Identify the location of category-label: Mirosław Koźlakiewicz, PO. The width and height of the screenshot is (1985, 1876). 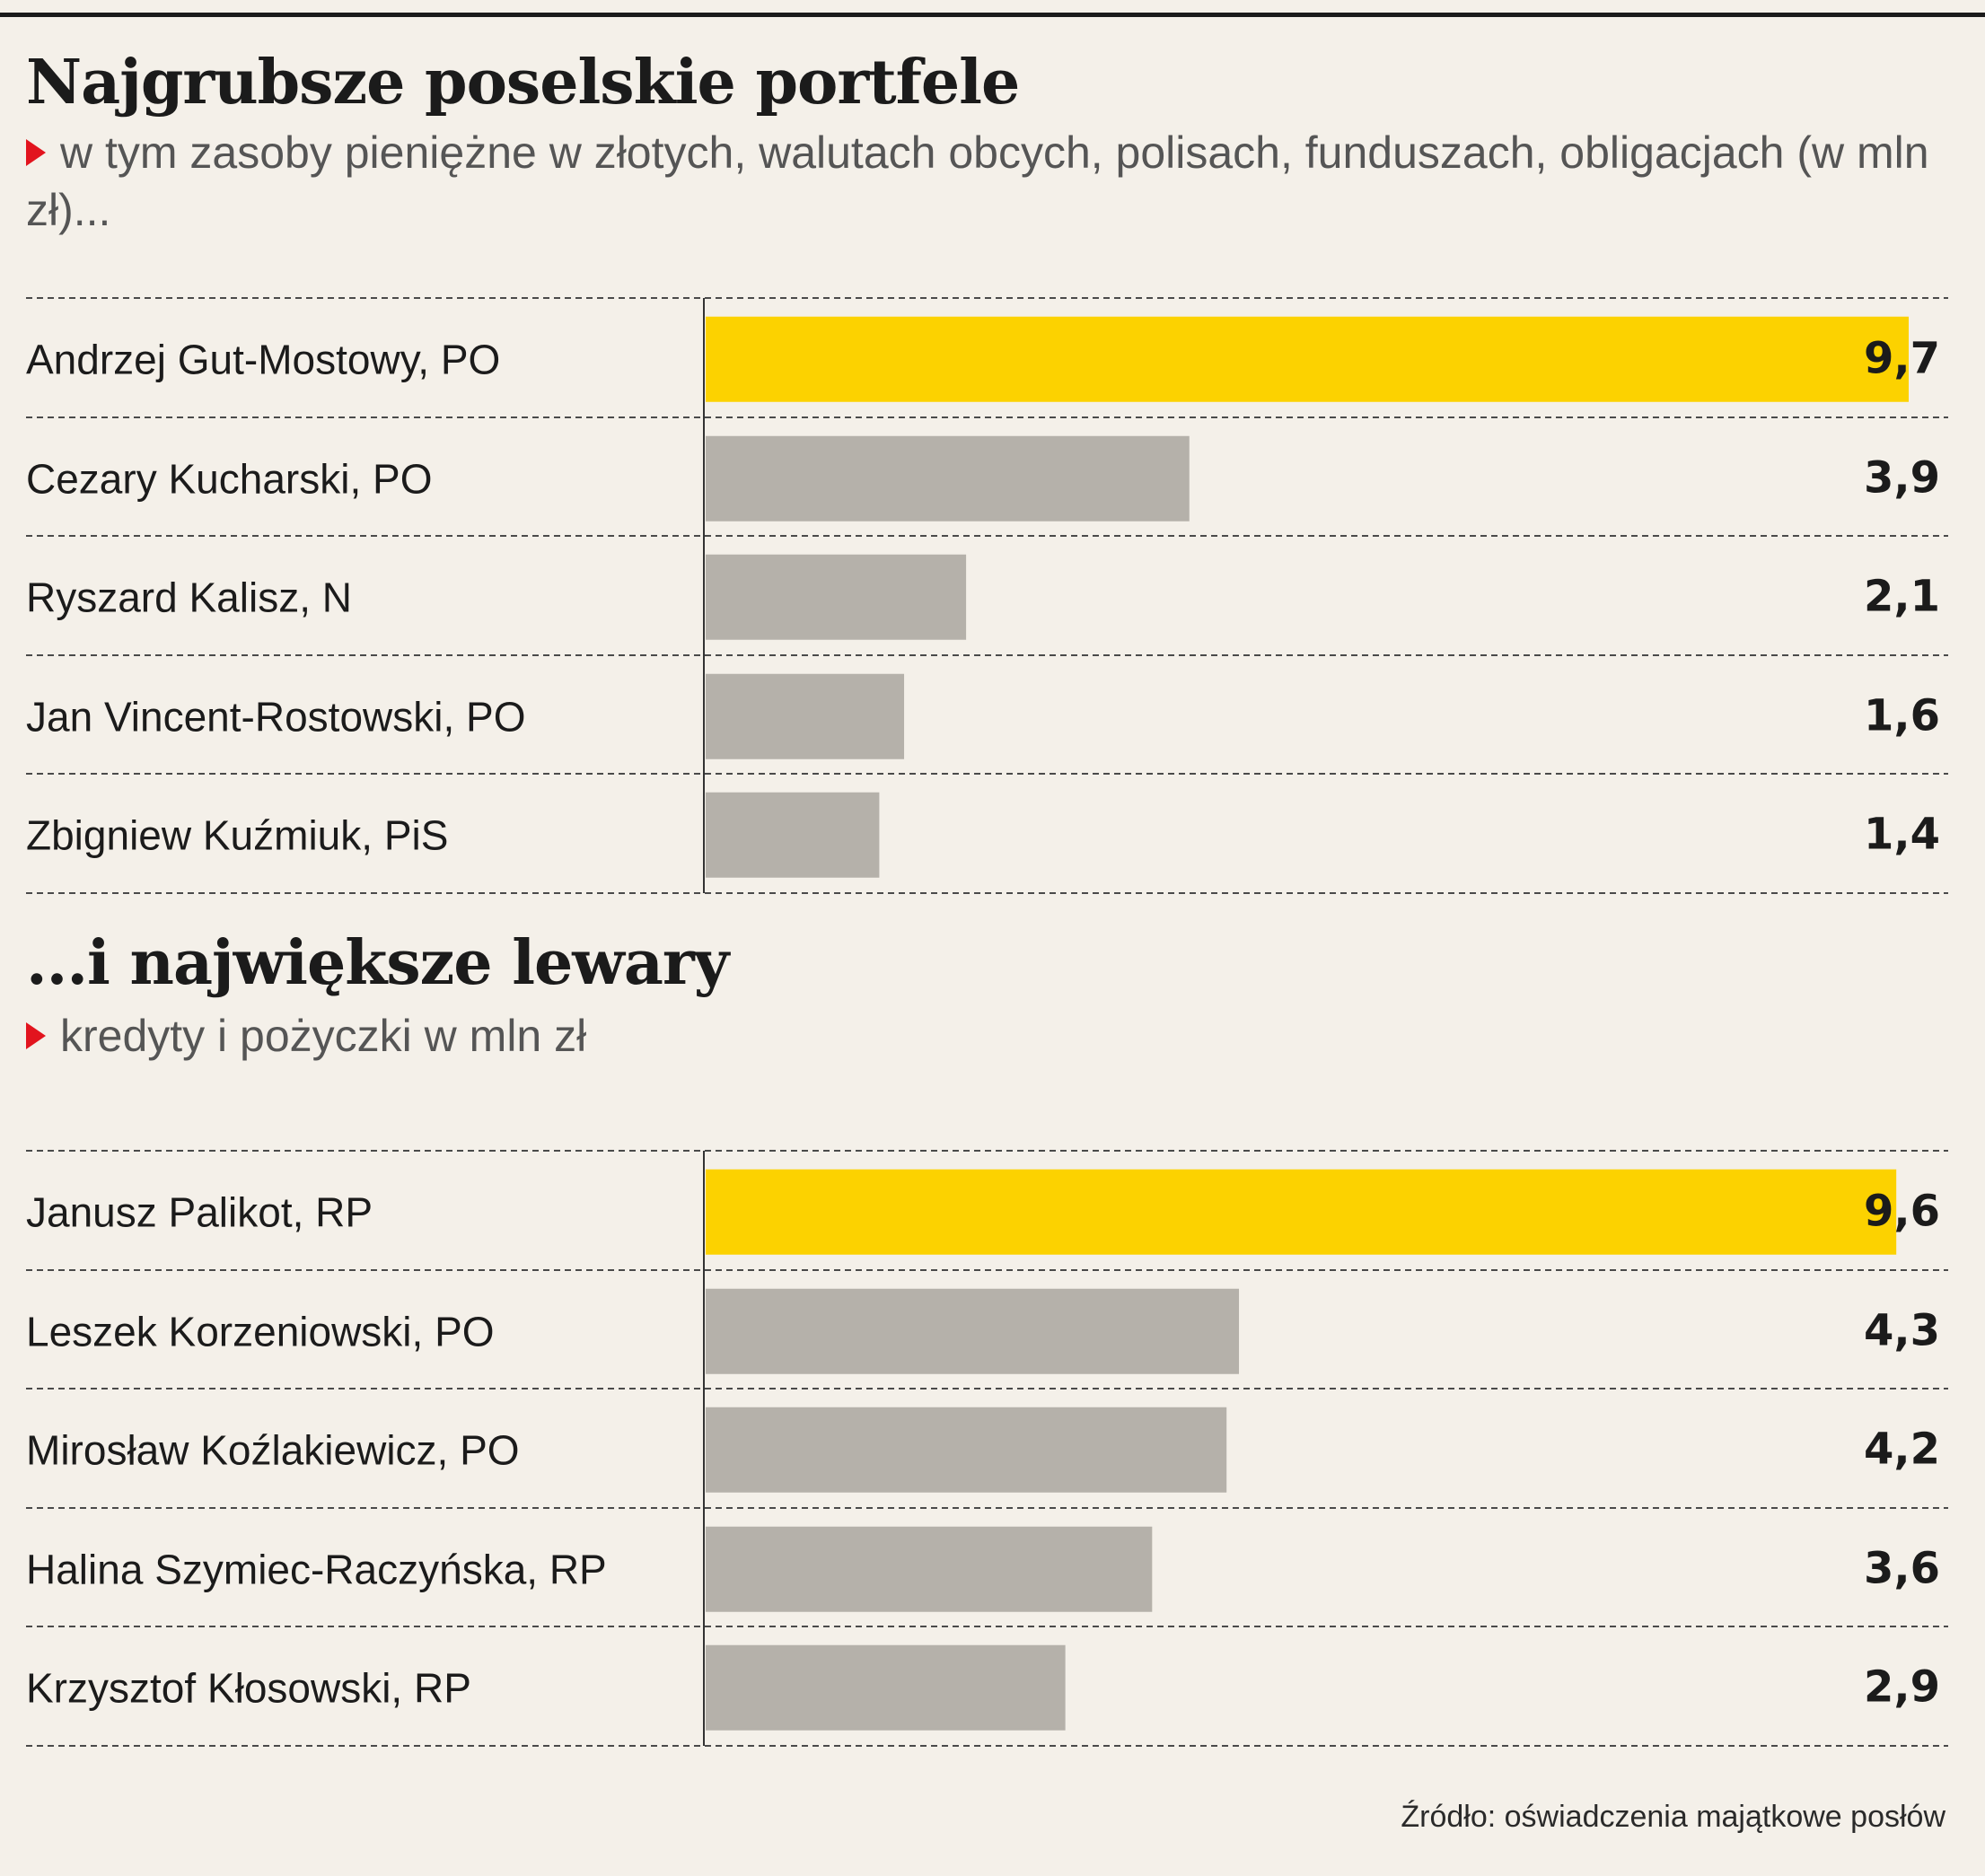
(273, 1449).